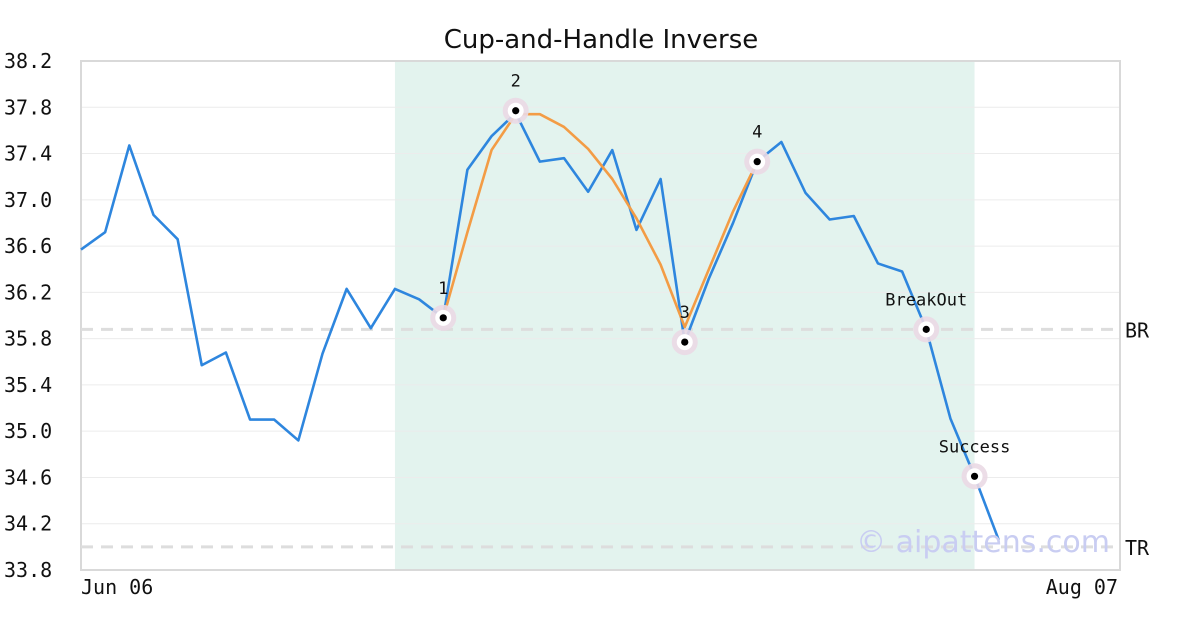 The image size is (1200, 630). Describe the element at coordinates (28, 246) in the screenshot. I see `y-tick-label: 36.6` at that location.